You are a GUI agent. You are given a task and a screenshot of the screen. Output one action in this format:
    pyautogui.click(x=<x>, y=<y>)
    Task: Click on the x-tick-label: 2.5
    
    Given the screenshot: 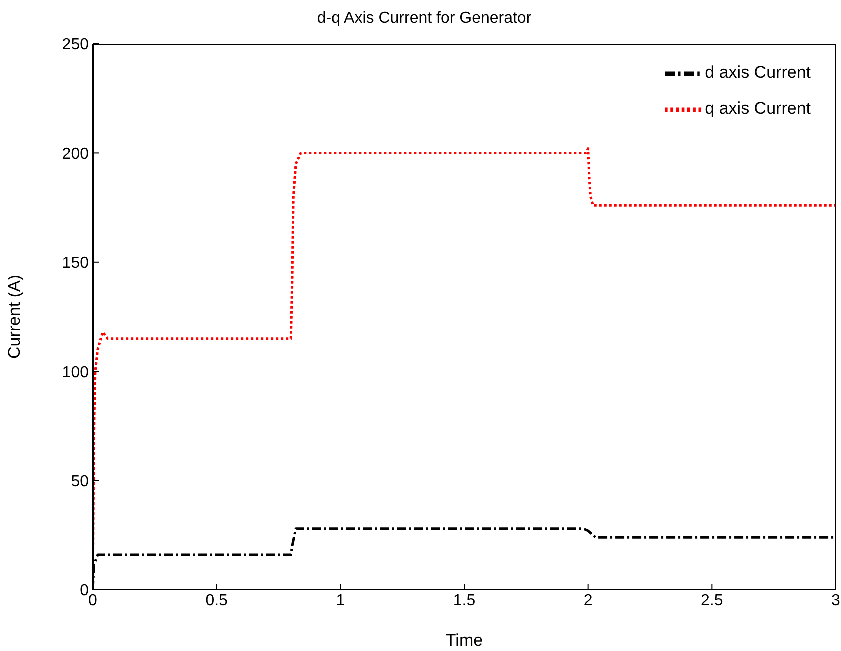 What is the action you would take?
    pyautogui.click(x=712, y=601)
    